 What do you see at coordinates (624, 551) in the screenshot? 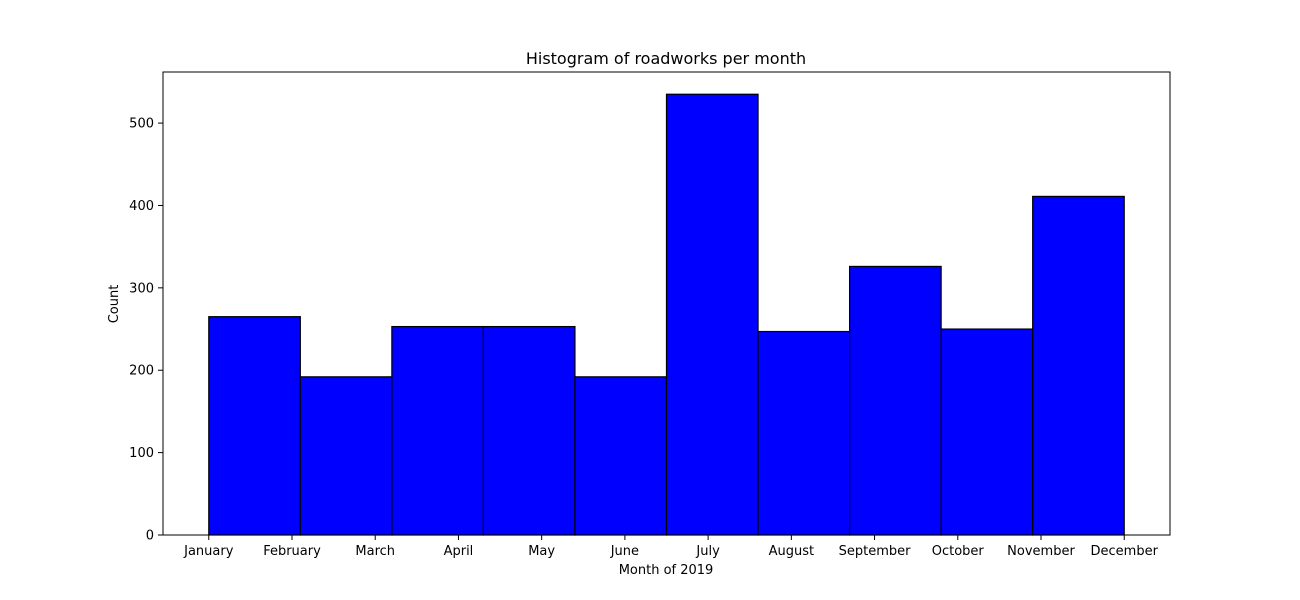
I see `x-tick-label: June` at bounding box center [624, 551].